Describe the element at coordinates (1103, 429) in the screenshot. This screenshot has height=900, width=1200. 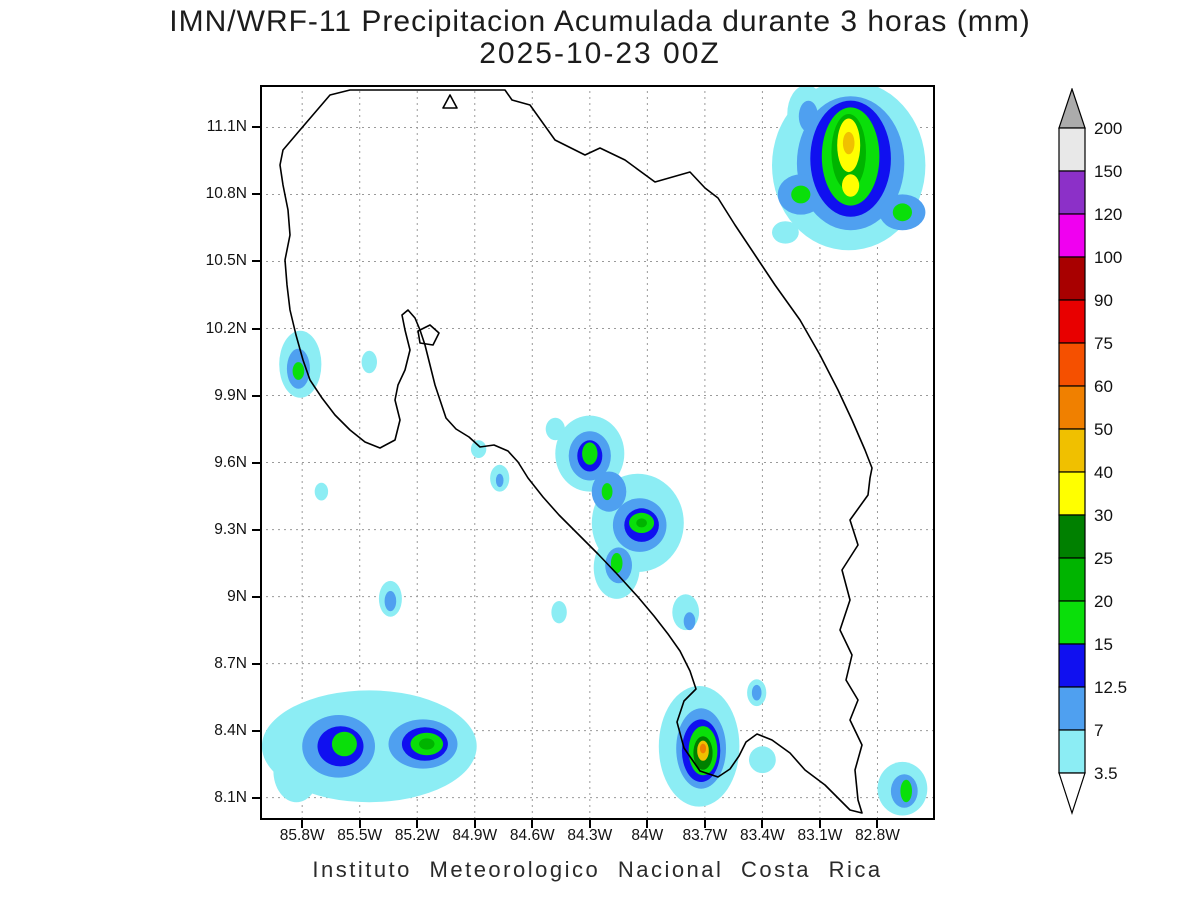
I see `colorbar-label: 50` at that location.